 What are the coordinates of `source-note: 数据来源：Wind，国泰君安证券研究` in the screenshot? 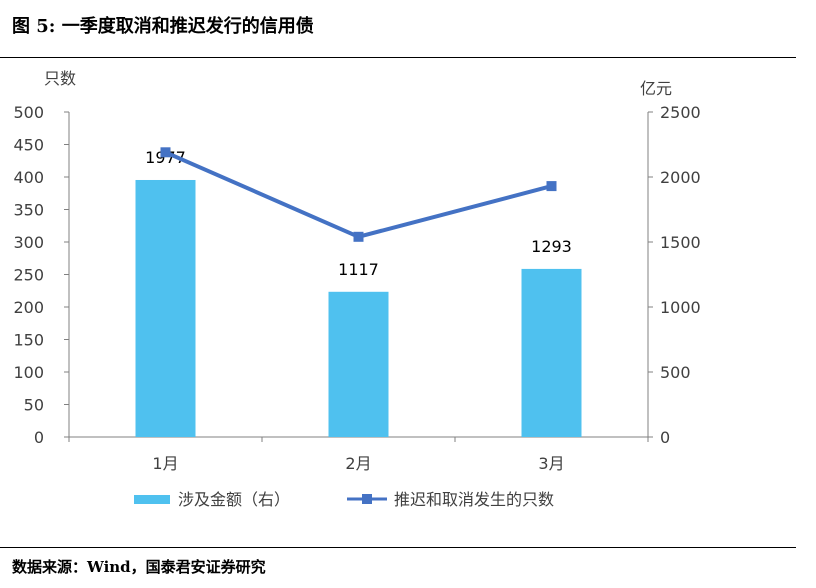 It's located at (139, 567).